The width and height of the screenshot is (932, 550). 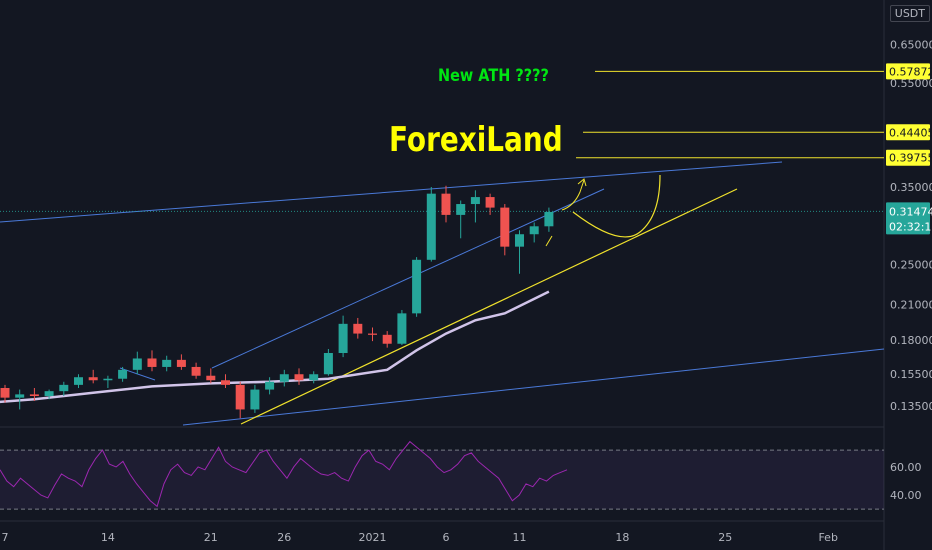 I want to click on time-tick-label: 6, so click(x=446, y=537).